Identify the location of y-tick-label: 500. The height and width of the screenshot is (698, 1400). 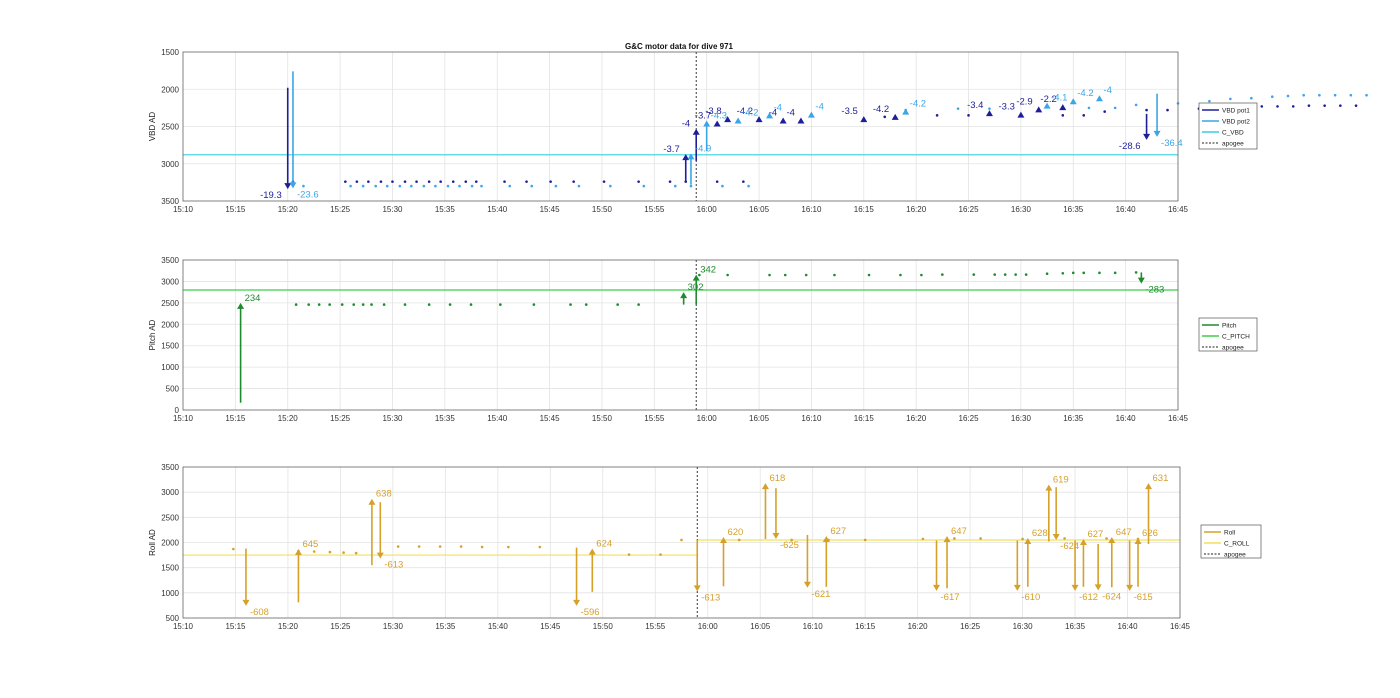
(173, 389).